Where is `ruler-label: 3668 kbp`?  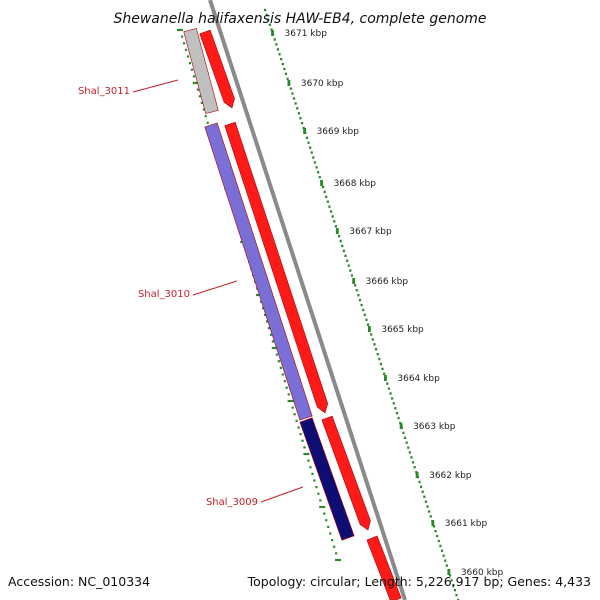 ruler-label: 3668 kbp is located at coordinates (355, 184).